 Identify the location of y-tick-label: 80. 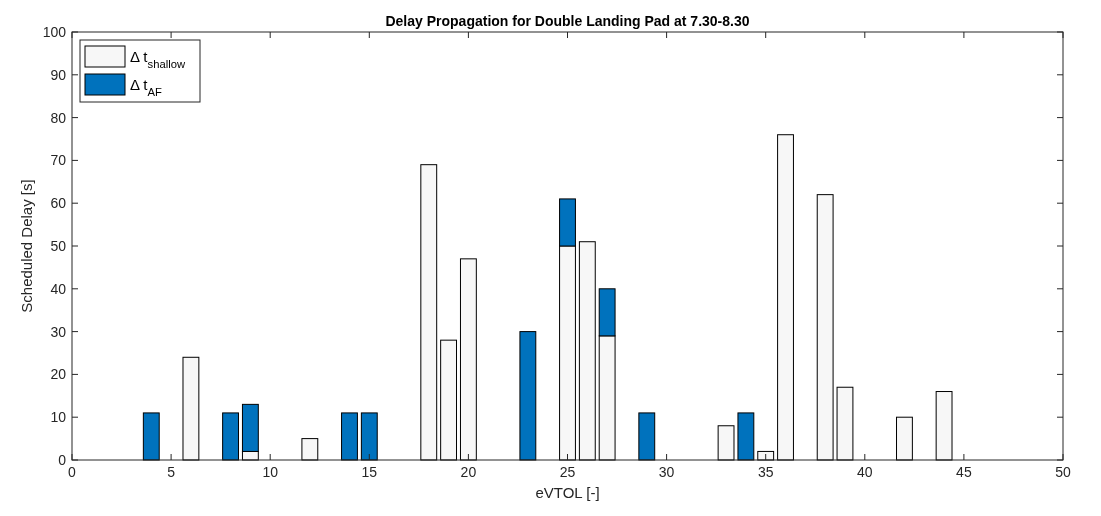
(58, 117).